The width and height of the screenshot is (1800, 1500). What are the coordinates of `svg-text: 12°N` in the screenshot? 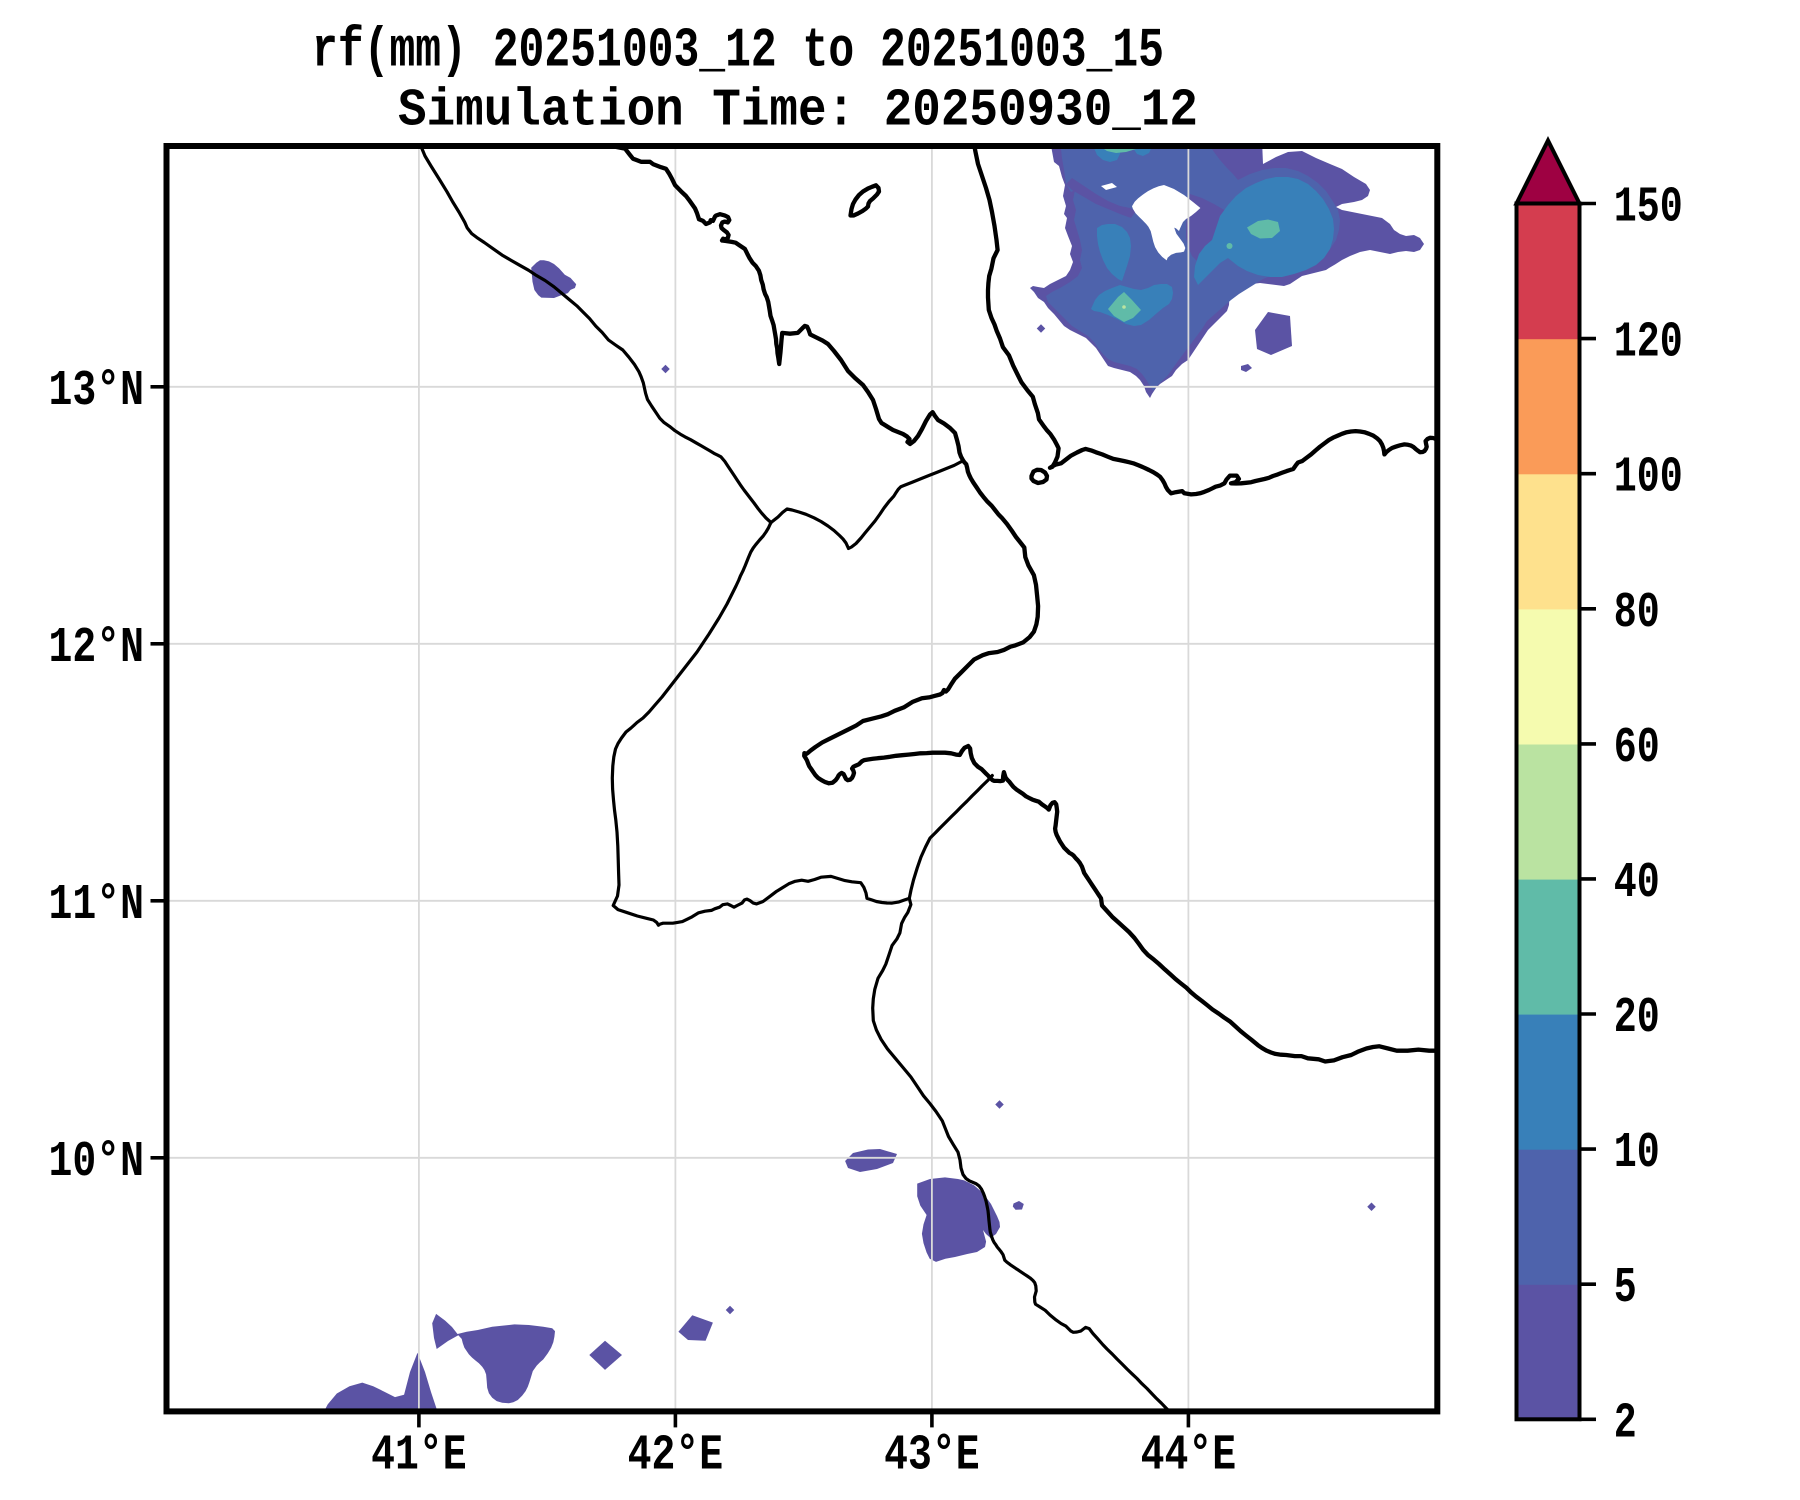 It's located at (97, 648).